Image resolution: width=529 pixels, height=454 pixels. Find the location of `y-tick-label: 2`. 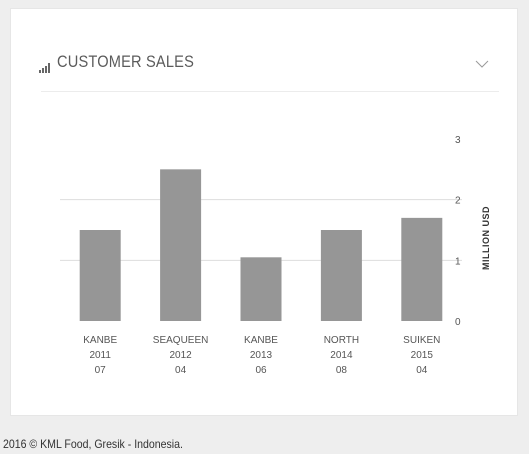

y-tick-label: 2 is located at coordinates (458, 201).